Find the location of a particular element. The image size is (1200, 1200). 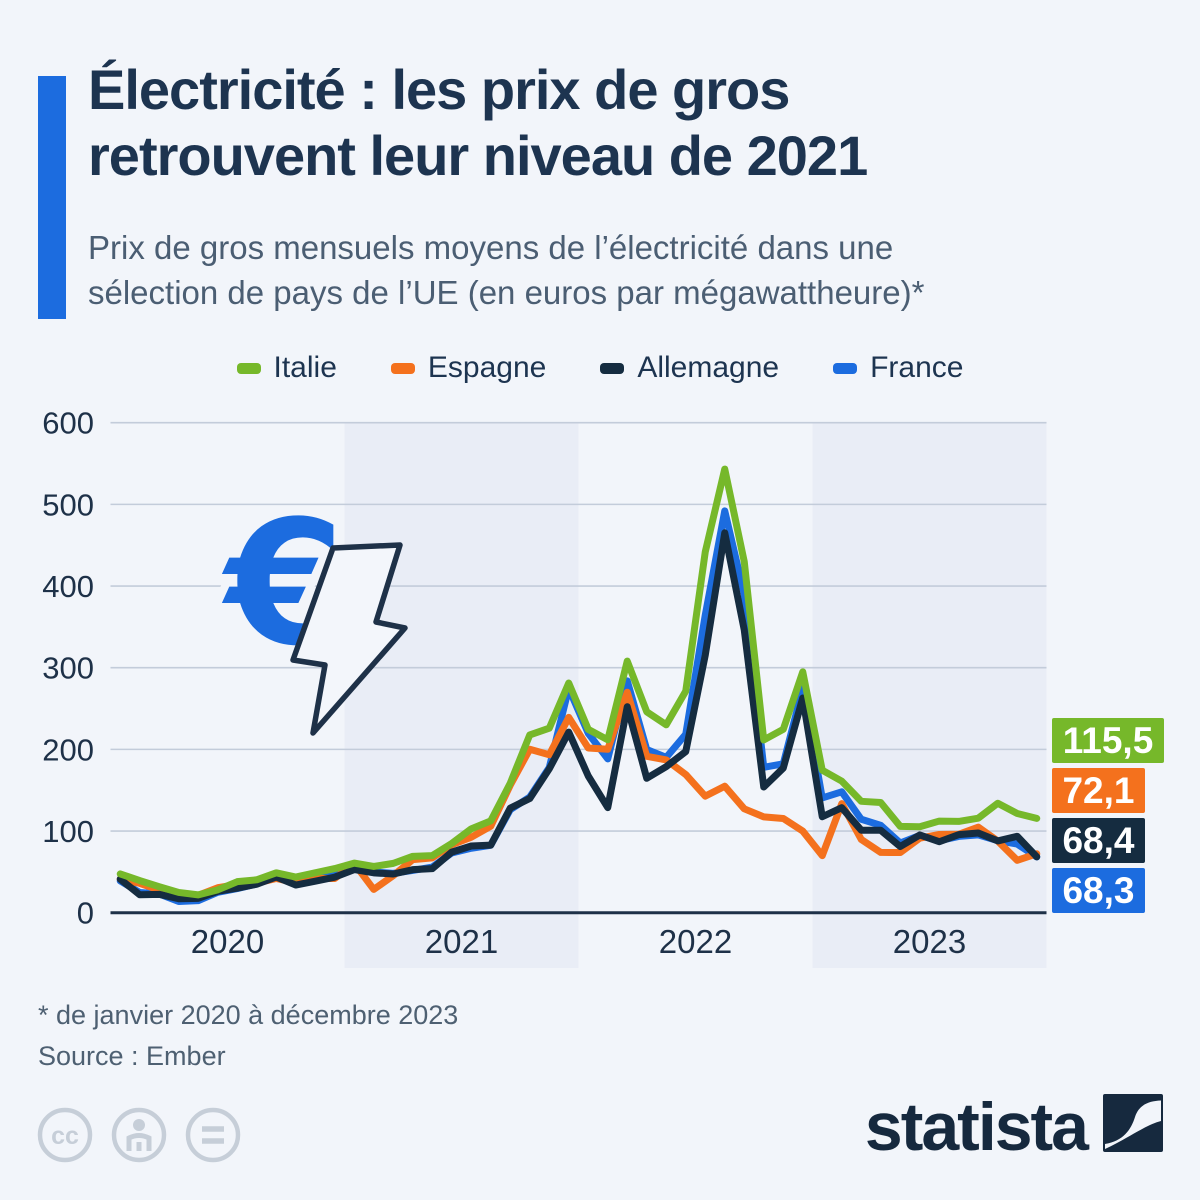

end-label-allemagne: 68,4 is located at coordinates (1098, 840).